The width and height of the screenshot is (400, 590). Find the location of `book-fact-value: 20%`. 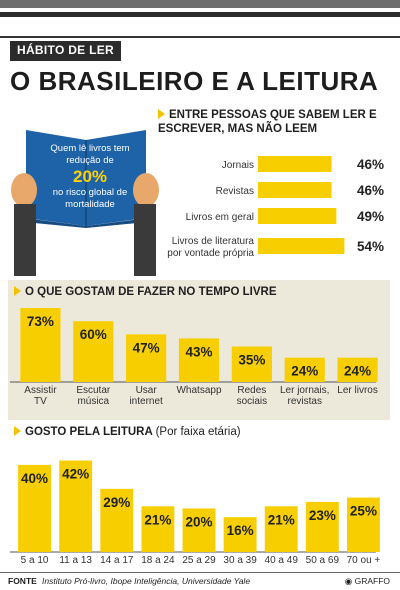

book-fact-value: 20% is located at coordinates (90, 176).